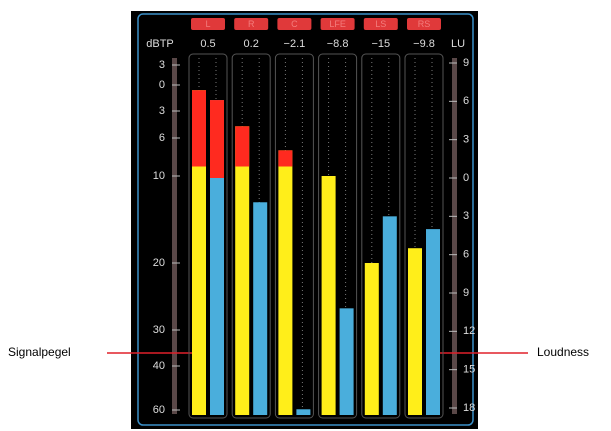  What do you see at coordinates (174, 236) in the screenshot?
I see `left-ruler` at bounding box center [174, 236].